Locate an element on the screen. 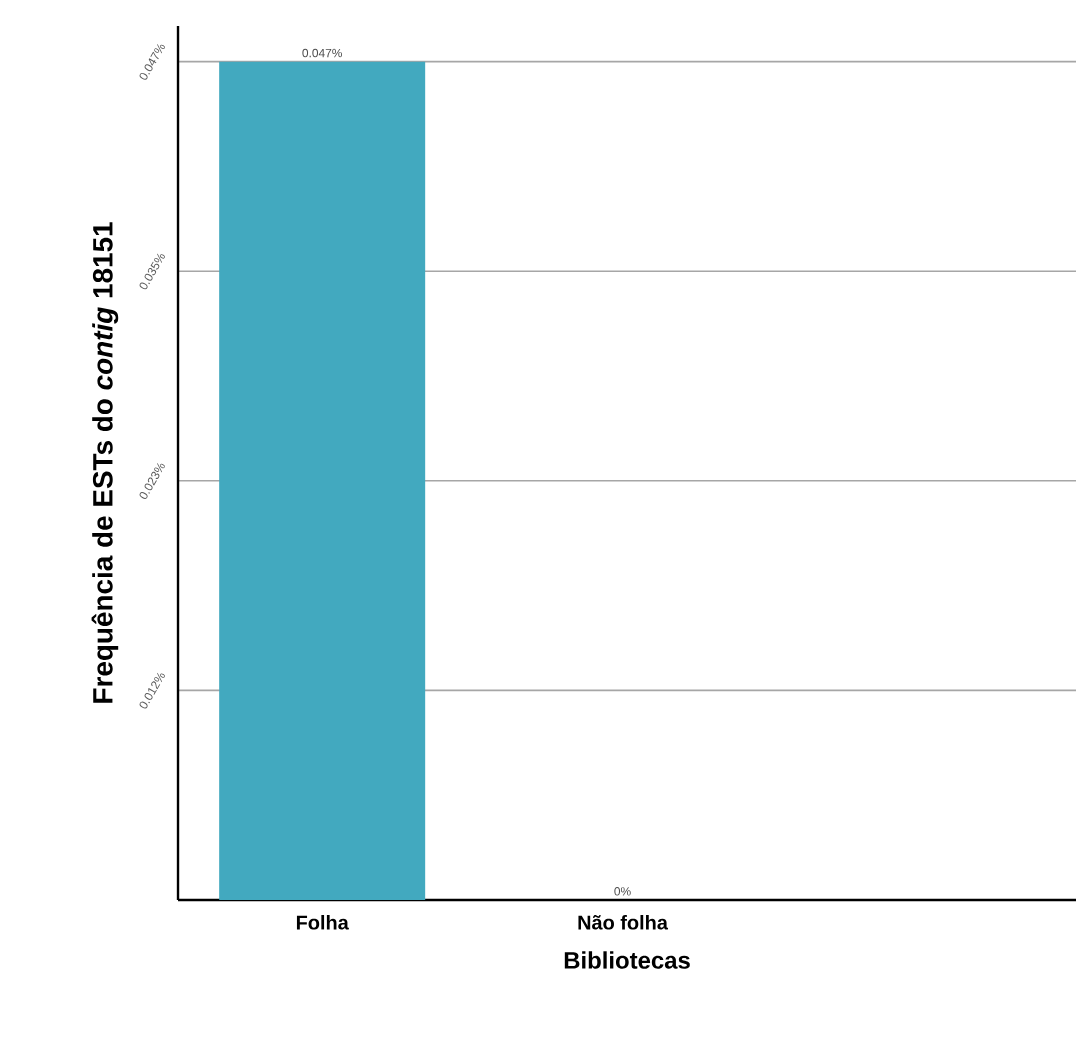 The height and width of the screenshot is (1044, 1076). y-axis-title: Frequência de ESTs do contig 18151 is located at coordinates (105, 462).